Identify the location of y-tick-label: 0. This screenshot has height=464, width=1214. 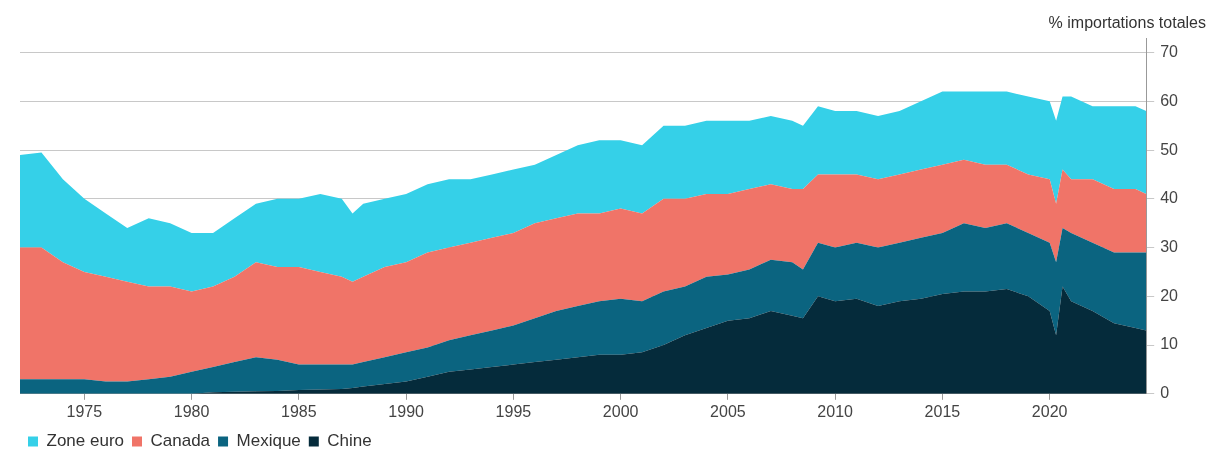
(1165, 393).